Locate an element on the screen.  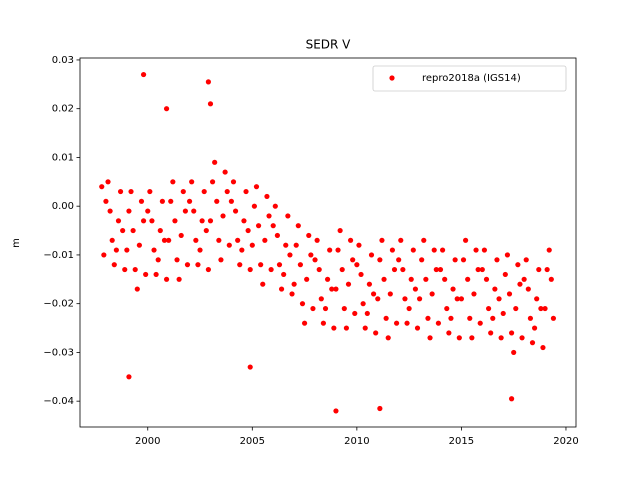
legend-label: repro2018a (IGS14) is located at coordinates (471, 78).